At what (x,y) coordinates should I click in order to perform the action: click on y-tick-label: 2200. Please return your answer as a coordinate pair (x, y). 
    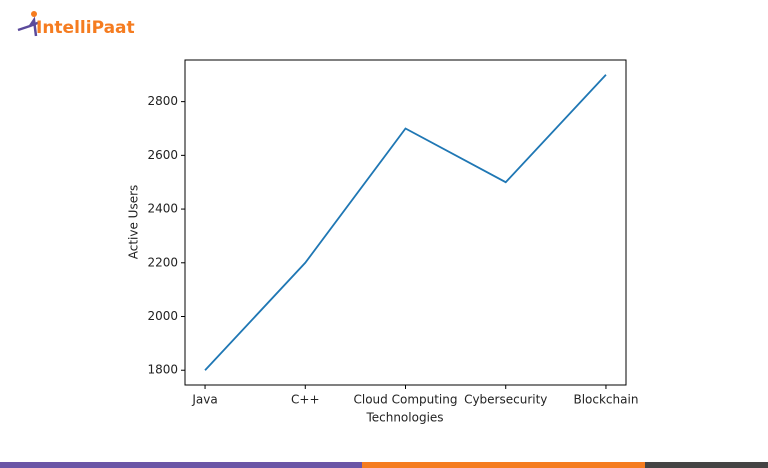
    Looking at the image, I should click on (162, 262).